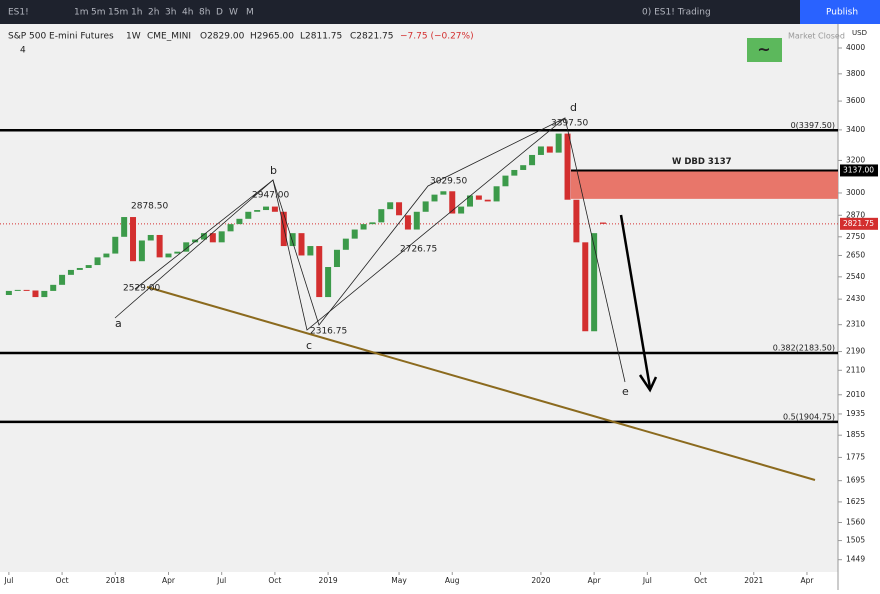  I want to click on time-axis-bg, so click(440, 581).